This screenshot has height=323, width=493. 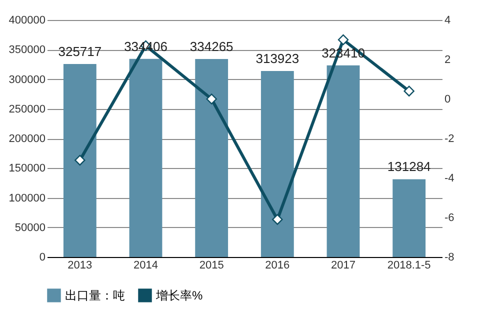 What do you see at coordinates (278, 58) in the screenshot?
I see `data-label: 313923` at bounding box center [278, 58].